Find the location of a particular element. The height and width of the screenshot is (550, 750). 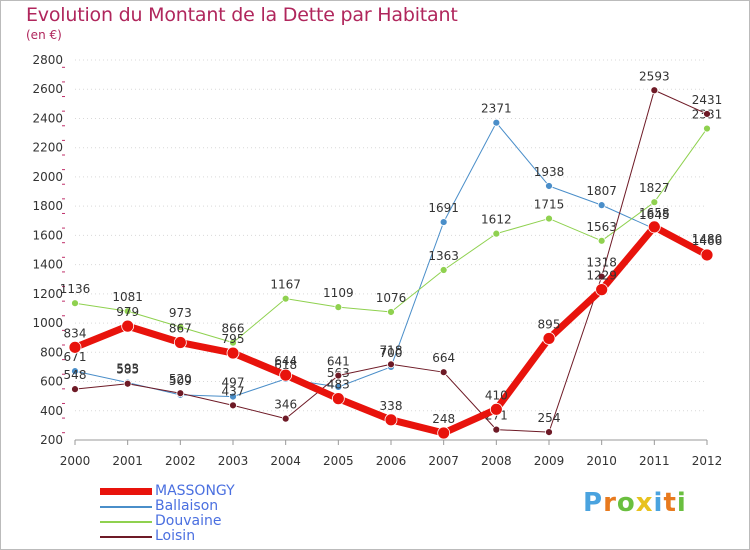

chart-unit-label: (en €) is located at coordinates (44, 35).